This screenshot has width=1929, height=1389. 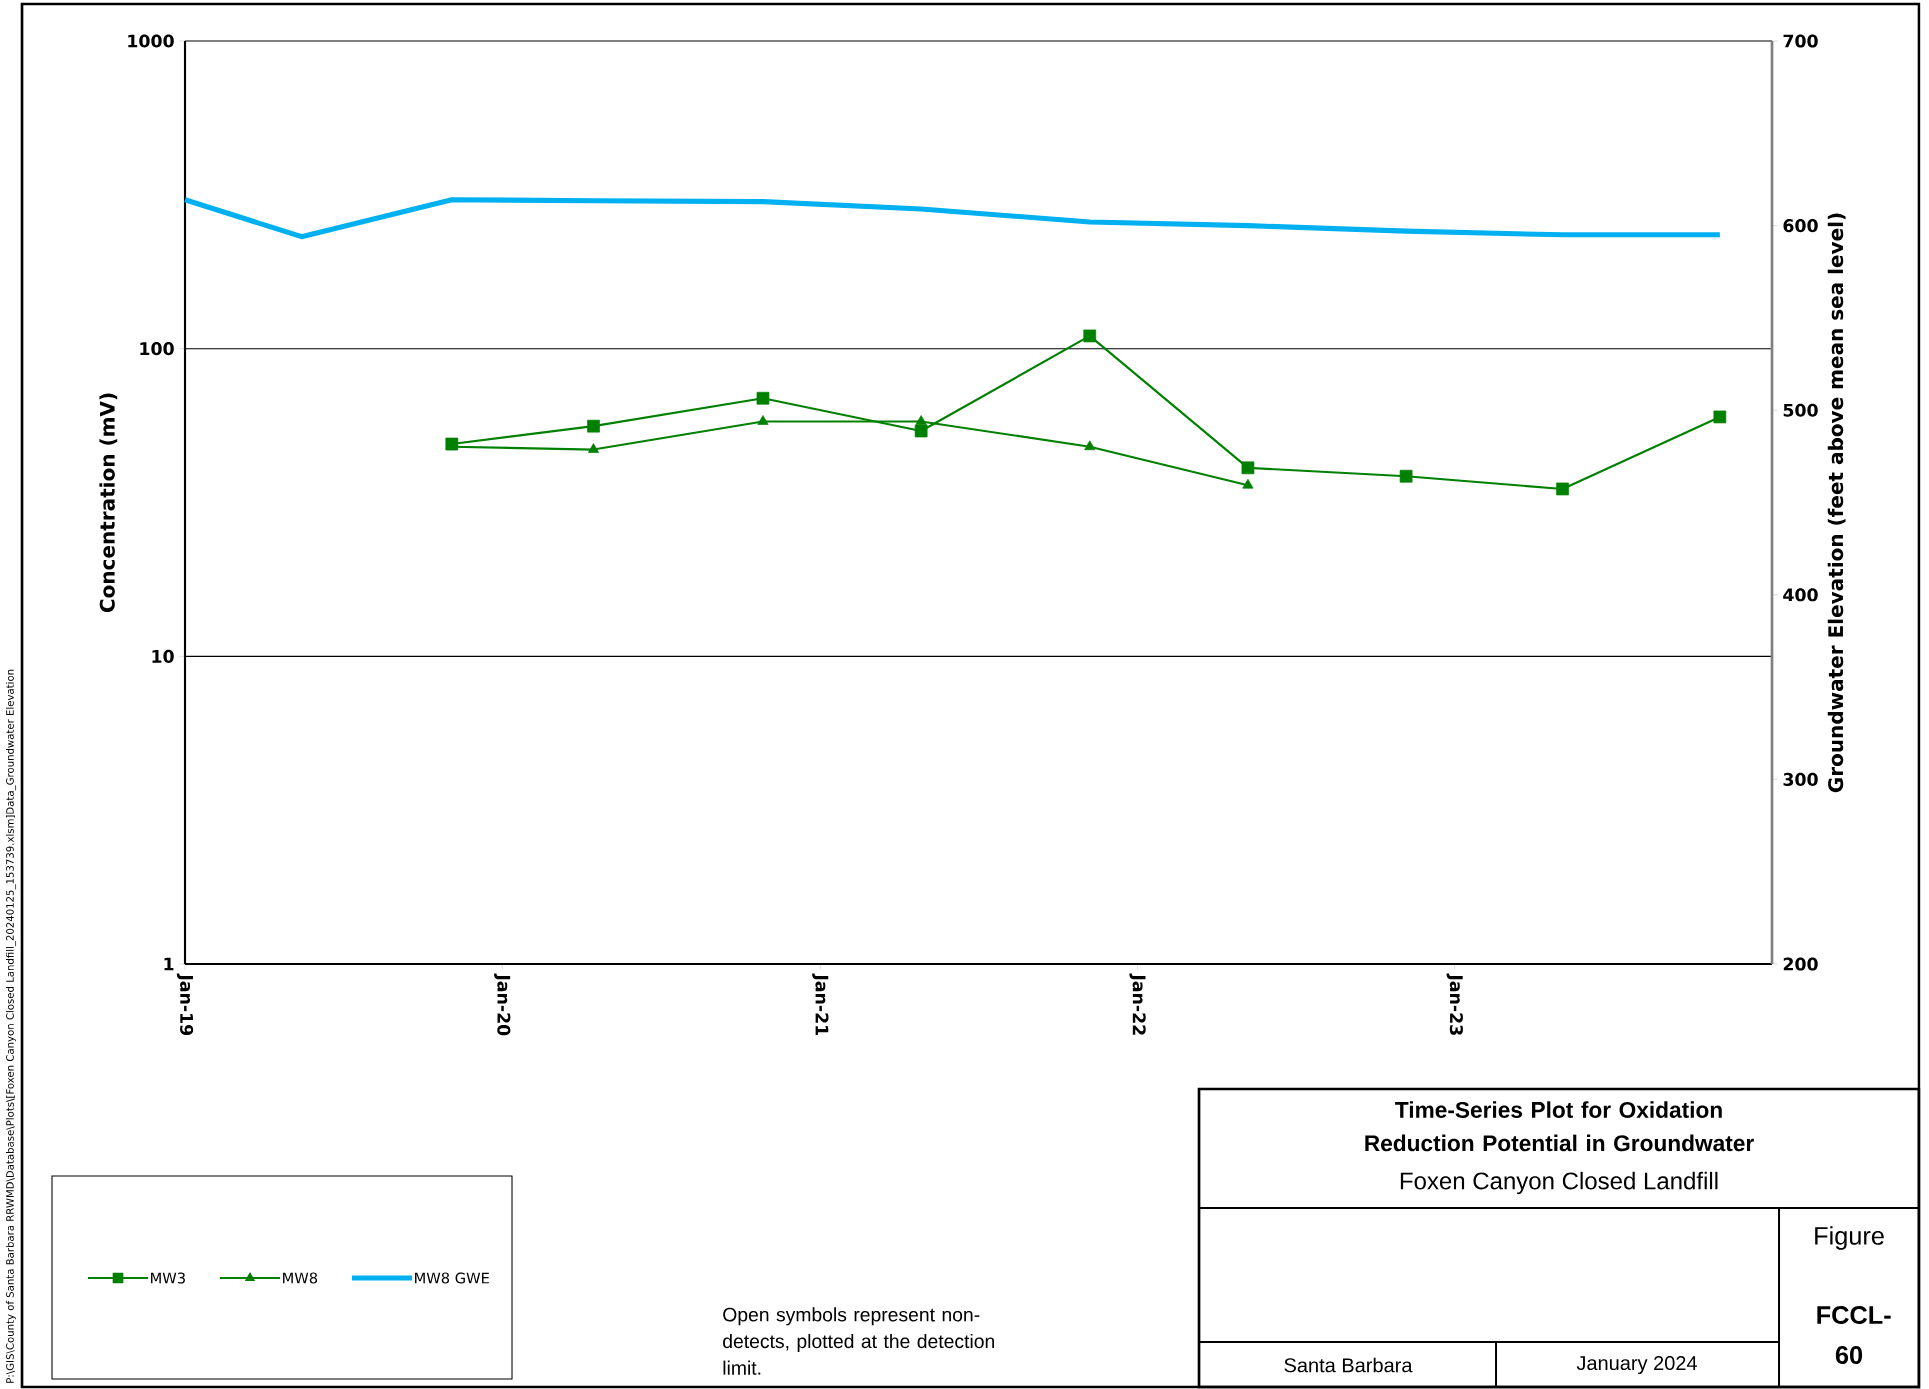 I want to click on y-tick-label: 10, so click(x=163, y=656).